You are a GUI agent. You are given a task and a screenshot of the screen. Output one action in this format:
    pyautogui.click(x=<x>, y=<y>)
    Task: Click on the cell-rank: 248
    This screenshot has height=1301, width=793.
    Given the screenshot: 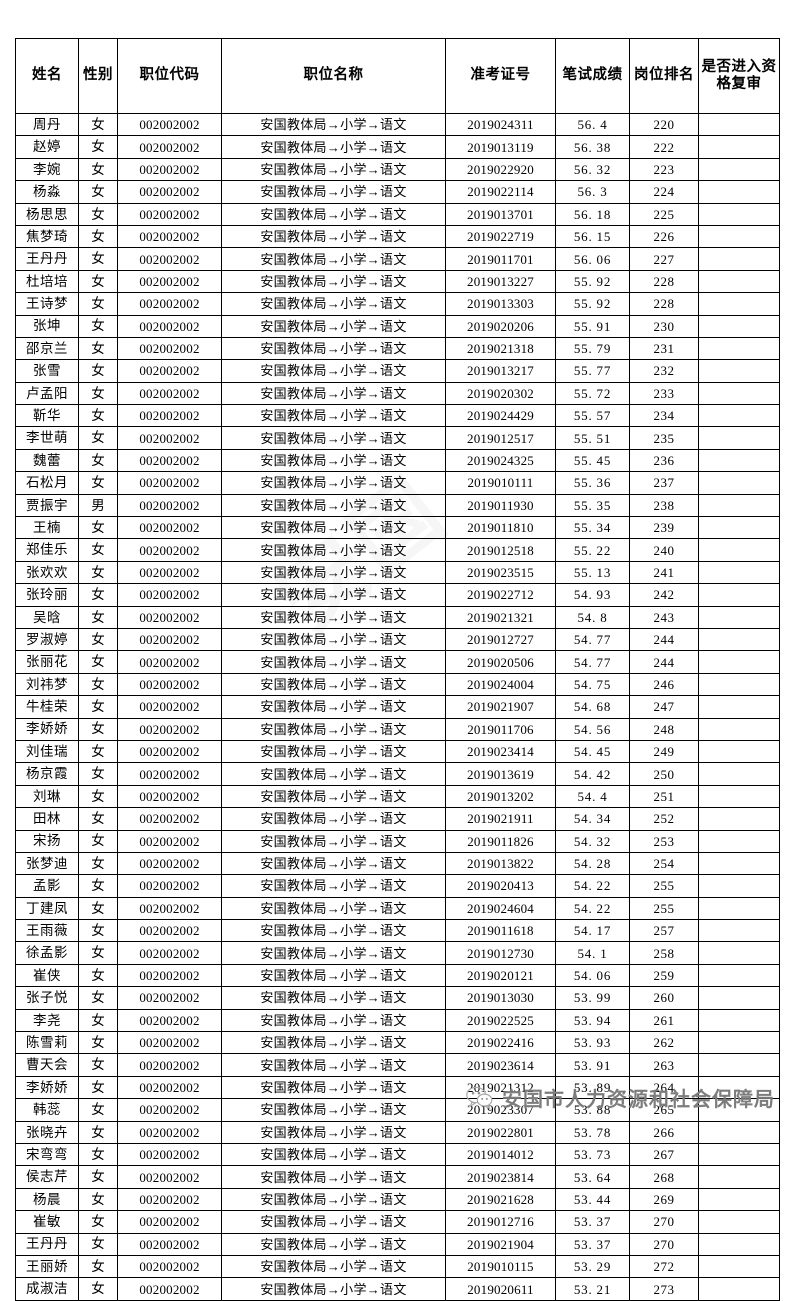 What is the action you would take?
    pyautogui.click(x=664, y=729)
    